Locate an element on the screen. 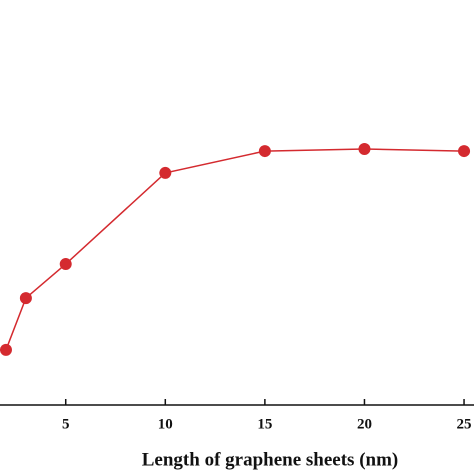  x-tick-label: 25 is located at coordinates (464, 424).